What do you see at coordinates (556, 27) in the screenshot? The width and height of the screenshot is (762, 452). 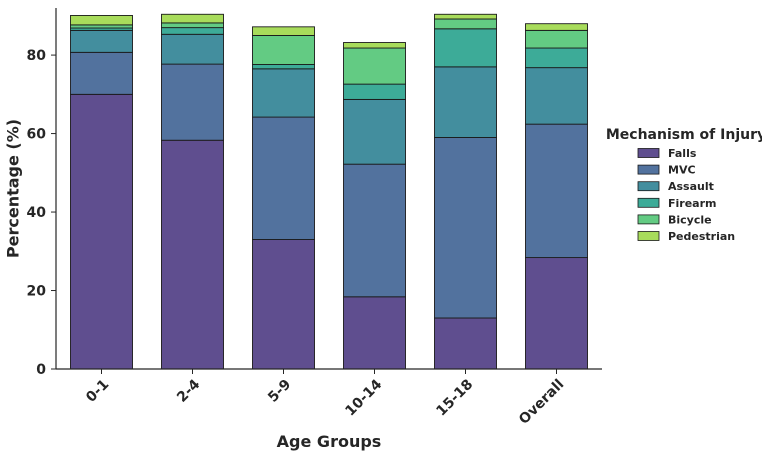 I see `bar-pedestrian-Overall` at bounding box center [556, 27].